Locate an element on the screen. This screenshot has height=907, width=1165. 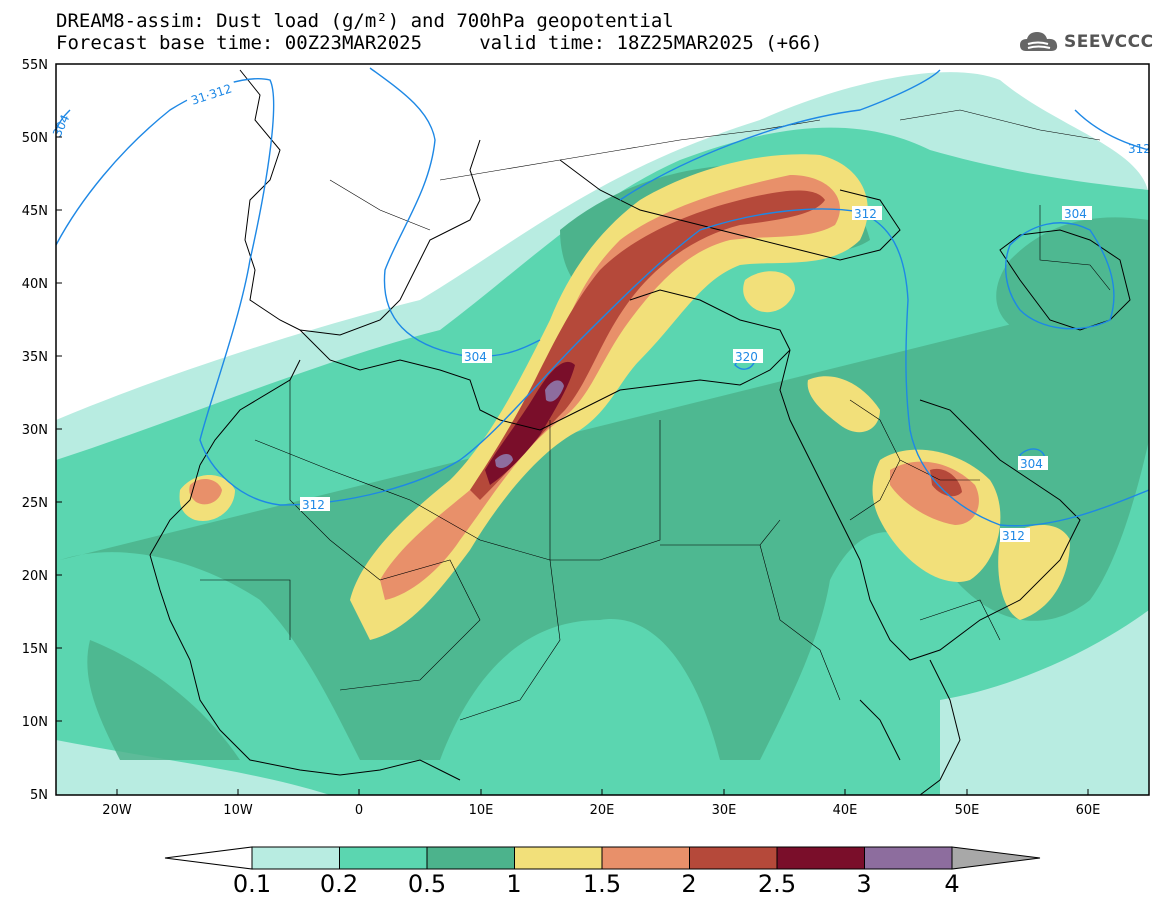
lat-label: 10N is located at coordinates (35, 722).